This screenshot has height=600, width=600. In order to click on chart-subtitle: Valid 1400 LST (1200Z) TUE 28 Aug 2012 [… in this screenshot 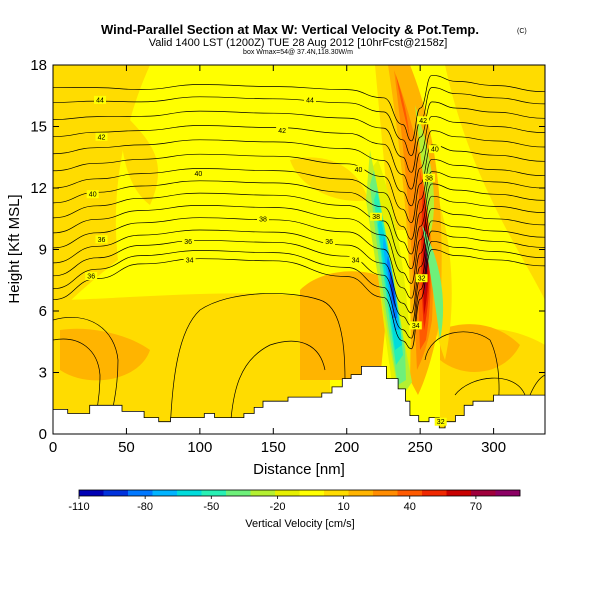, I will do `click(298, 43)`.